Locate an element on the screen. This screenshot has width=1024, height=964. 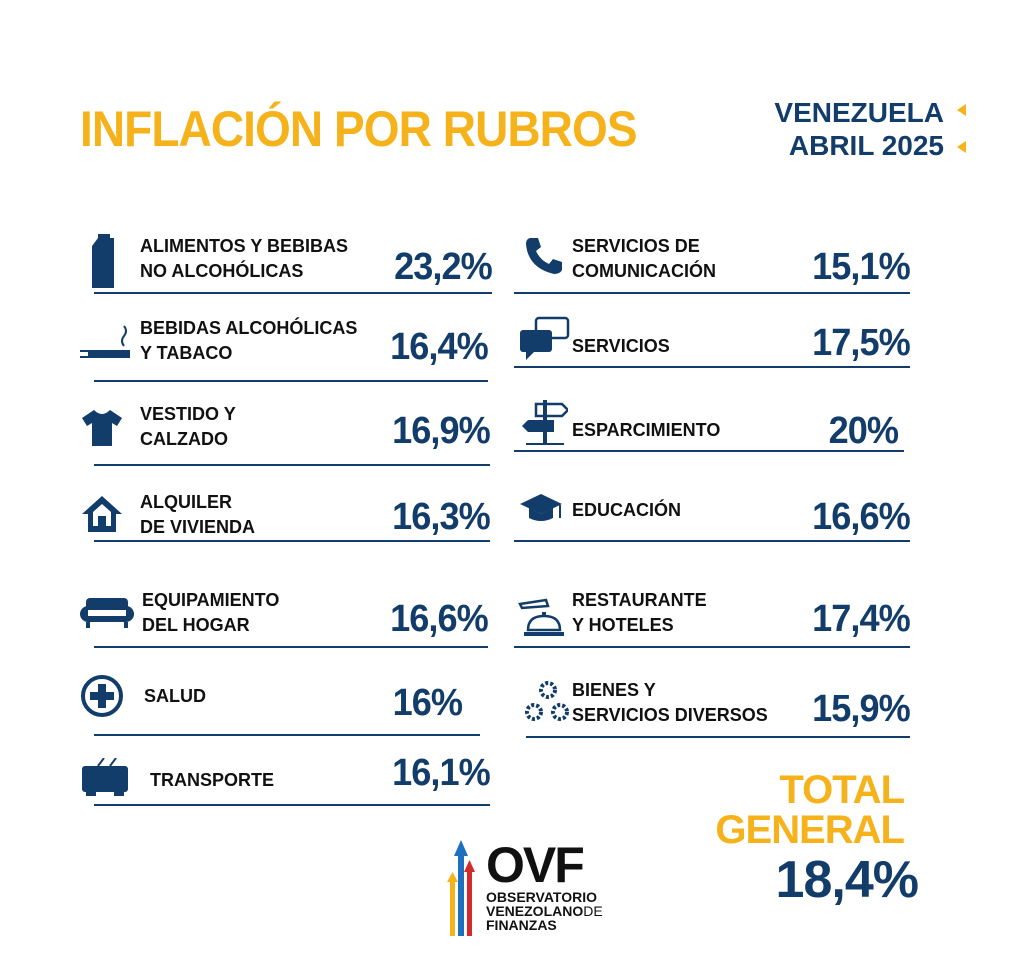
total-label: TOTAL GENERAL is located at coordinates (810, 810).